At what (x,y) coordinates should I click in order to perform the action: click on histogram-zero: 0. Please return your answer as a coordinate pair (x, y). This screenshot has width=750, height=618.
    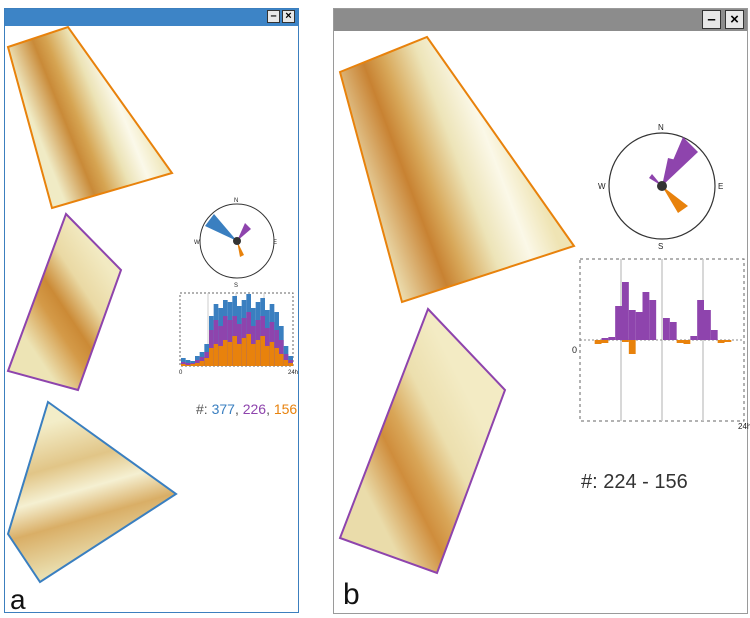
    Looking at the image, I should click on (574, 350).